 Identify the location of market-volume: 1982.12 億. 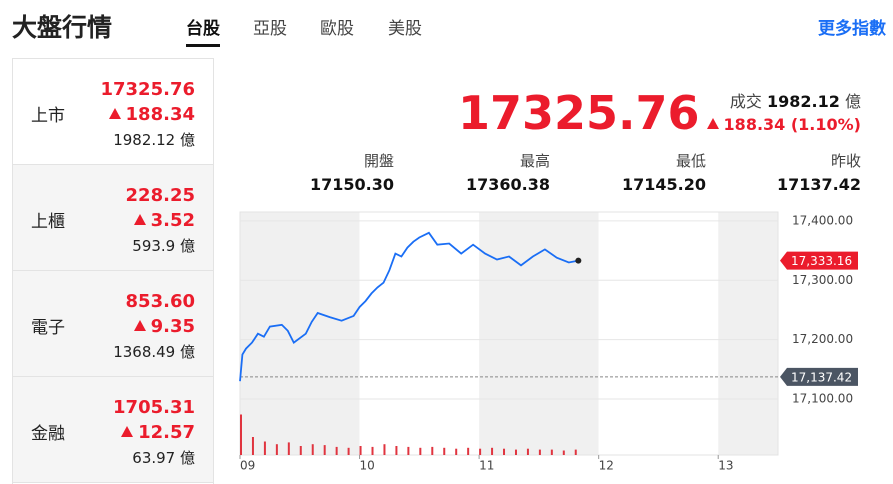
(154, 140).